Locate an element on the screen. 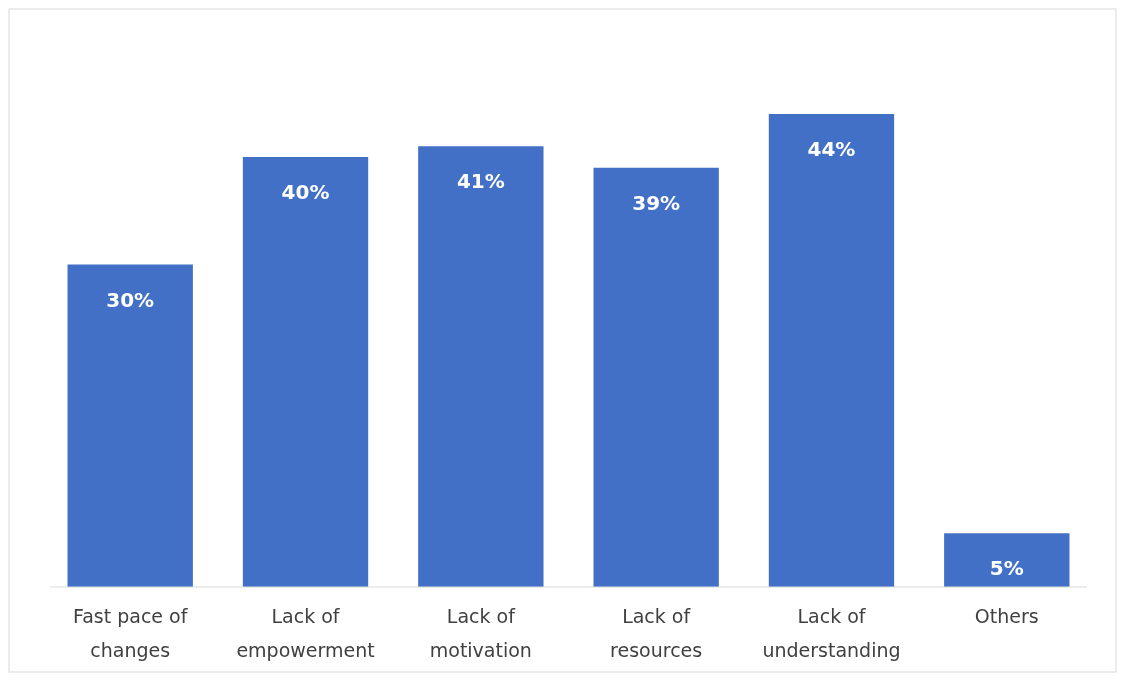 This screenshot has height=681, width=1125. x-tick-label: Lack of empowerment is located at coordinates (305, 633).